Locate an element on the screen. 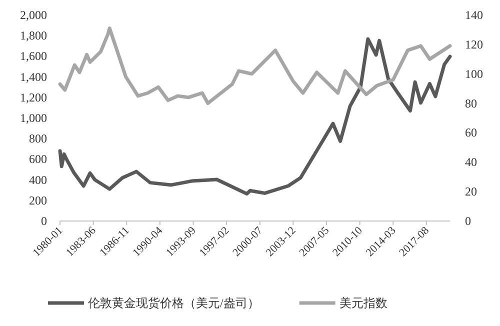 The height and width of the screenshot is (326, 500). y2-tick-label: 80 is located at coordinates (471, 103).